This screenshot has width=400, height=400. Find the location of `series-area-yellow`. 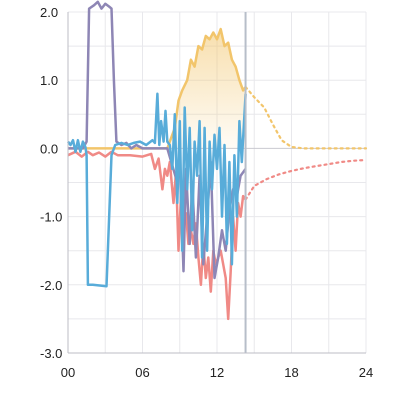

series-area-yellow is located at coordinates (157, 89).